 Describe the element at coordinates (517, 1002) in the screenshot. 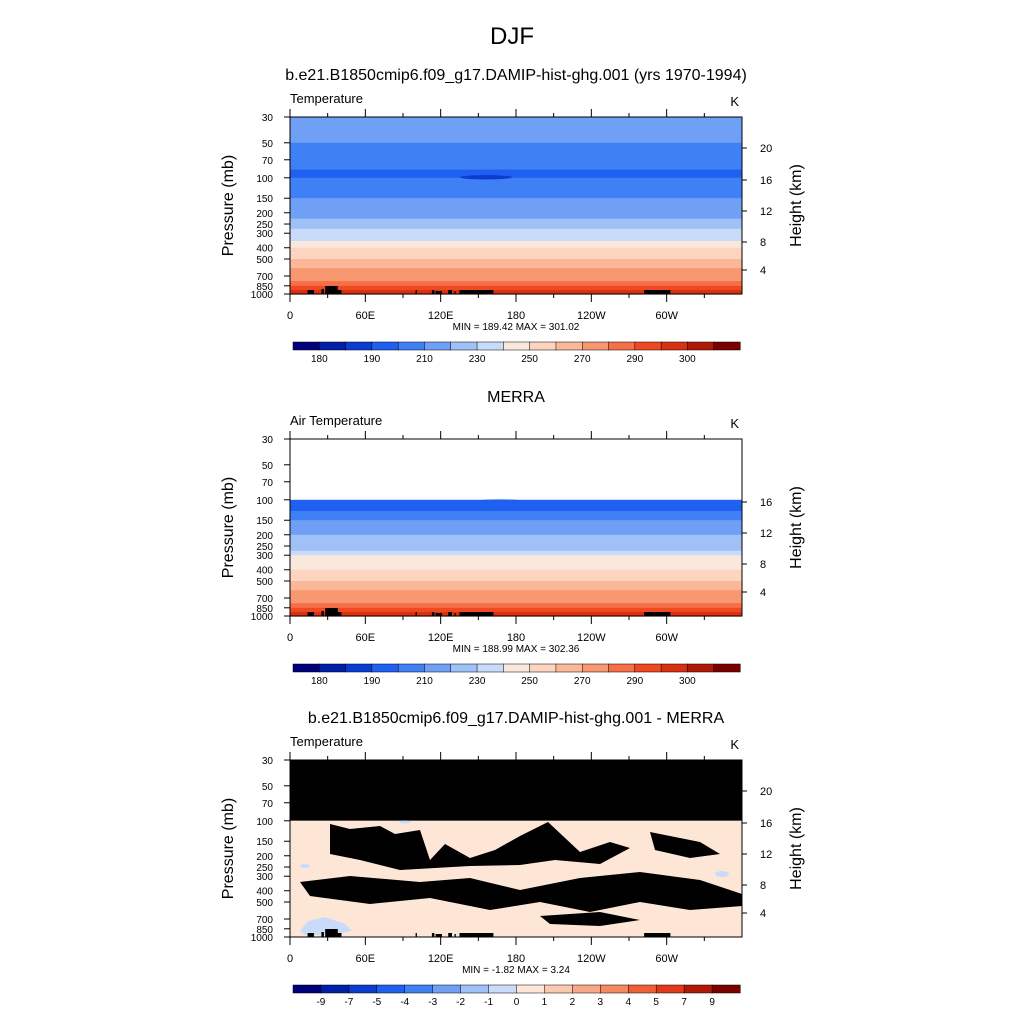

I see `colorbar-label: 0` at that location.